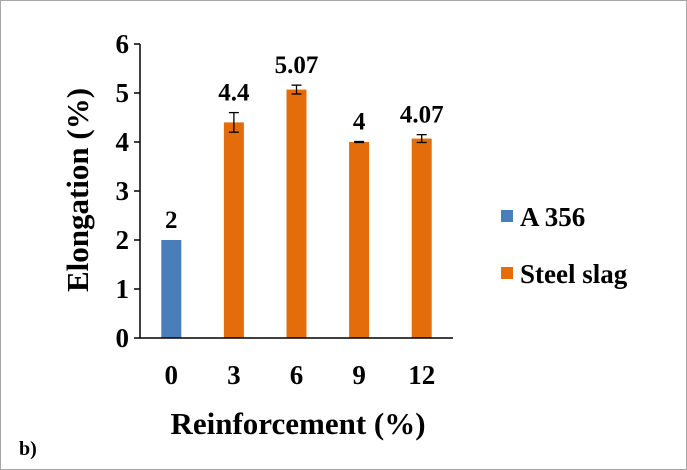 The width and height of the screenshot is (687, 470). I want to click on y-axis-title: Elongation (%), so click(77, 190).